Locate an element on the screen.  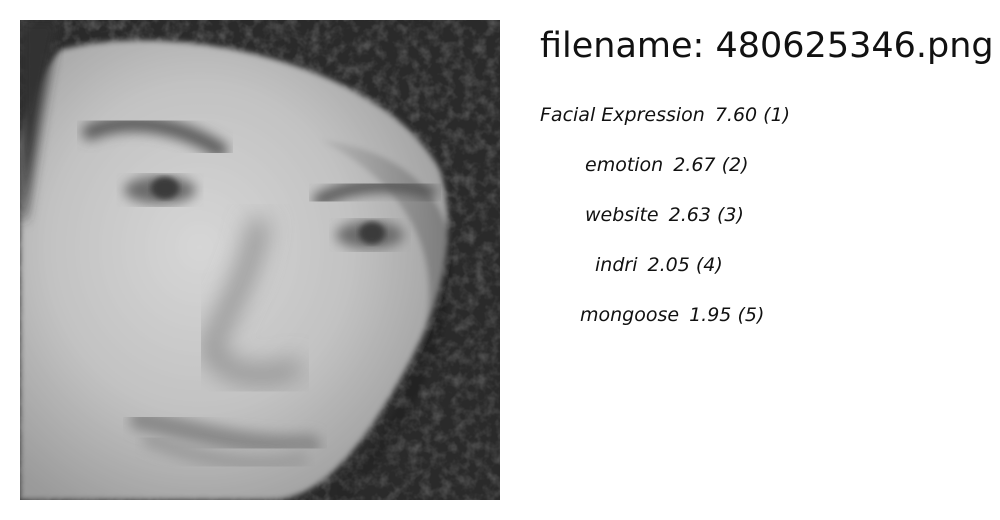
label-name: Facial Expression is located at coordinates (622, 115).